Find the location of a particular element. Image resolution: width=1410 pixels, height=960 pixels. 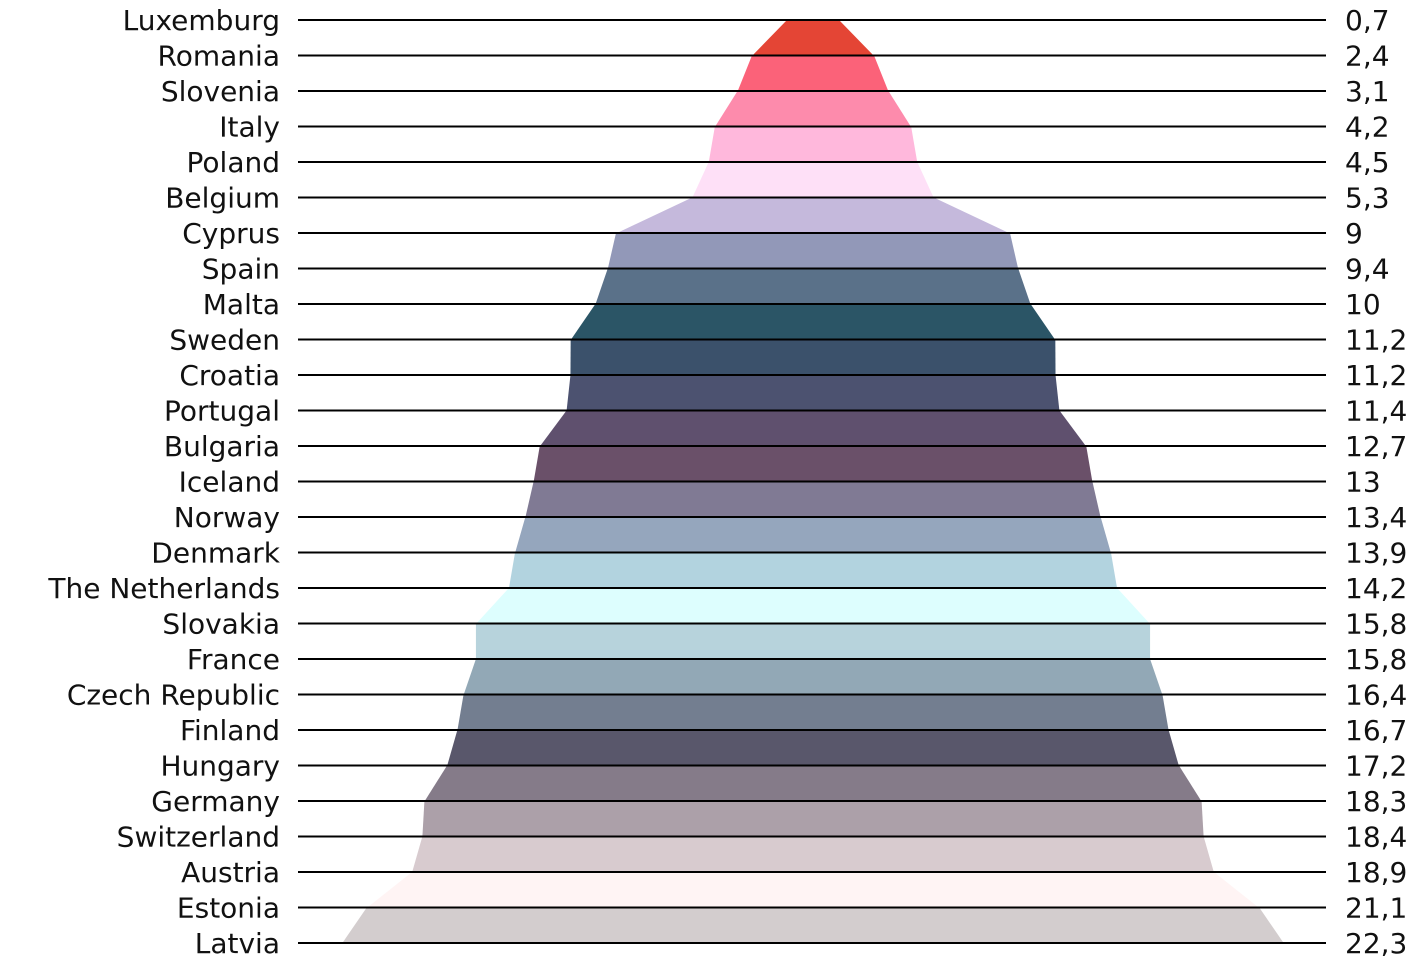

value-label-italy: 4,2 is located at coordinates (1367, 127).